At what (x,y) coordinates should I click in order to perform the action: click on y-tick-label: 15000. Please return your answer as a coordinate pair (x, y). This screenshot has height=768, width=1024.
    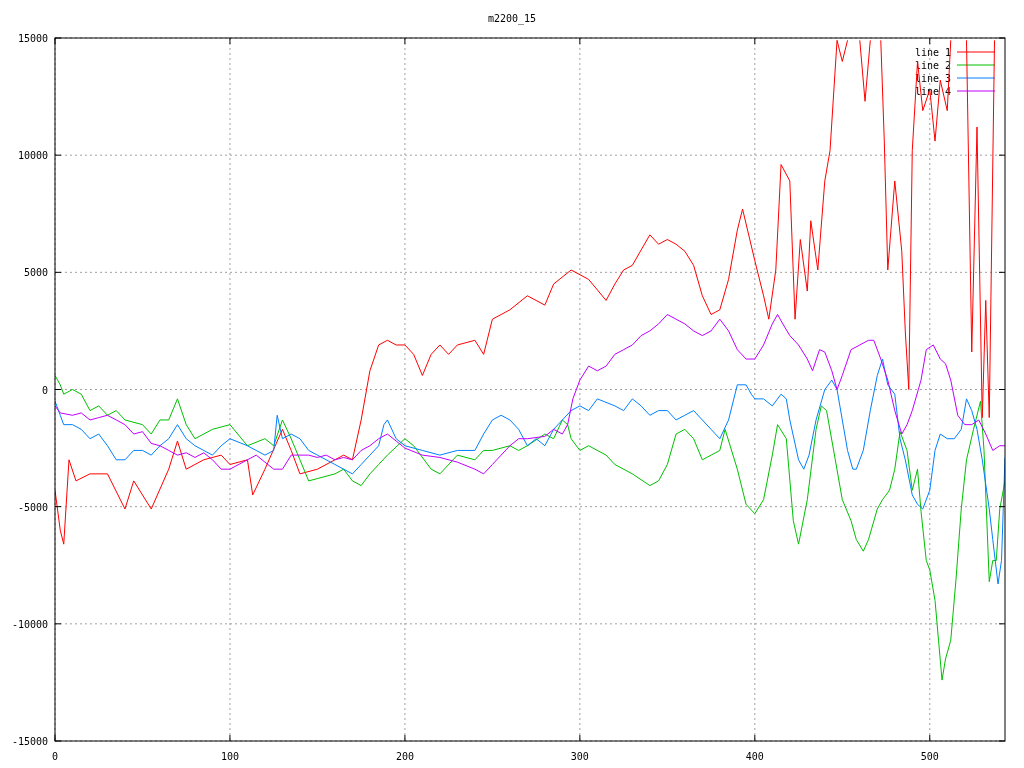
    Looking at the image, I should click on (32, 38).